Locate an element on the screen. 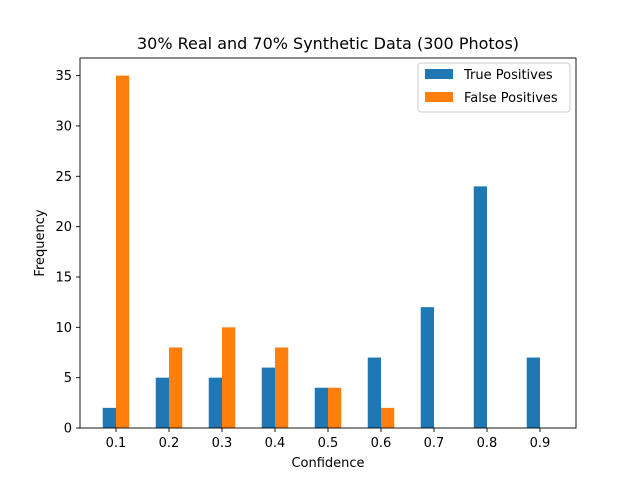 The height and width of the screenshot is (480, 640). x-tick-label: 0.5 is located at coordinates (328, 443).